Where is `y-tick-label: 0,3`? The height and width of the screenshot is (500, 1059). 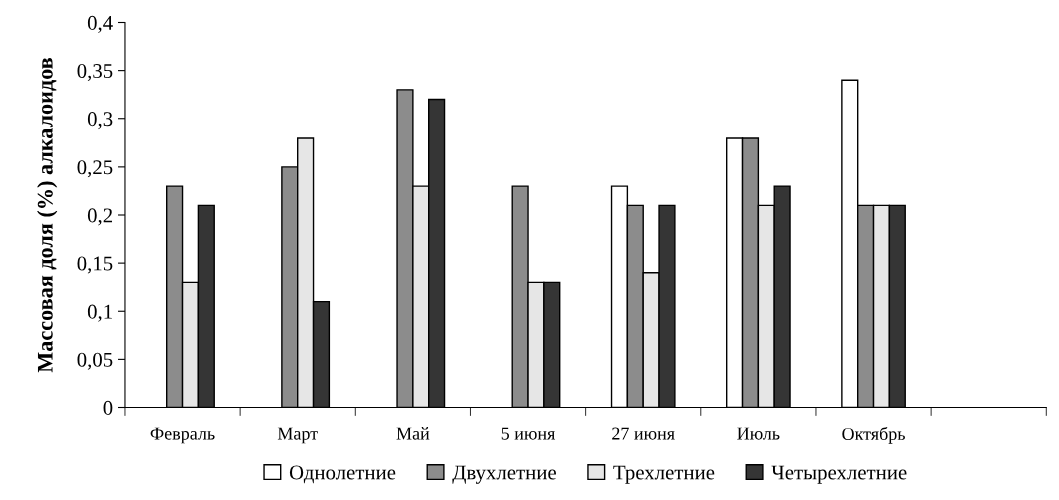
y-tick-label: 0,3 is located at coordinates (100, 121).